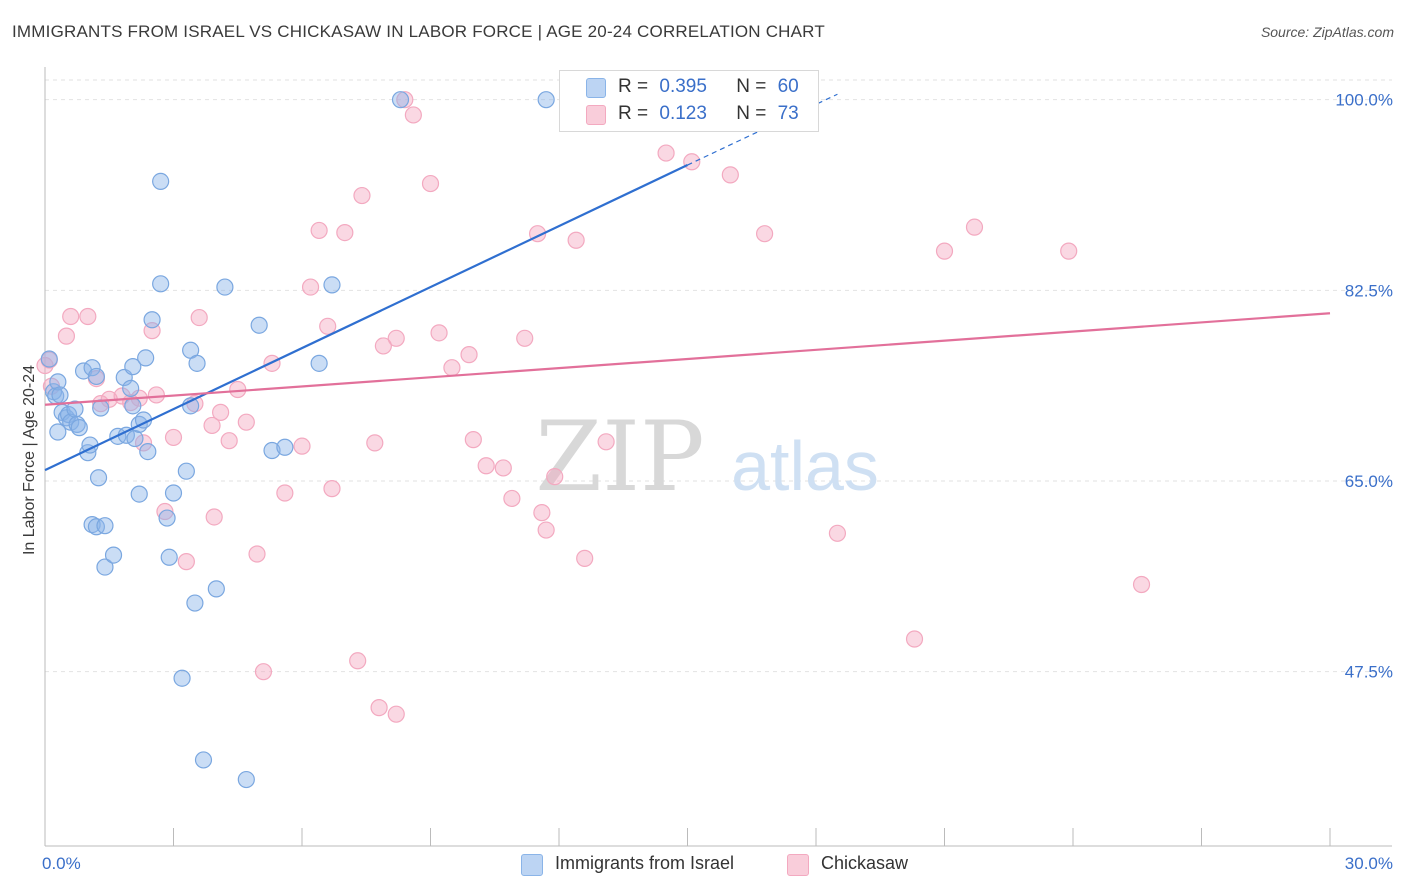 Image resolution: width=1406 pixels, height=892 pixels. What do you see at coordinates (788, 86) in the screenshot?
I see `legend-israel-n-value: 60` at bounding box center [788, 86].